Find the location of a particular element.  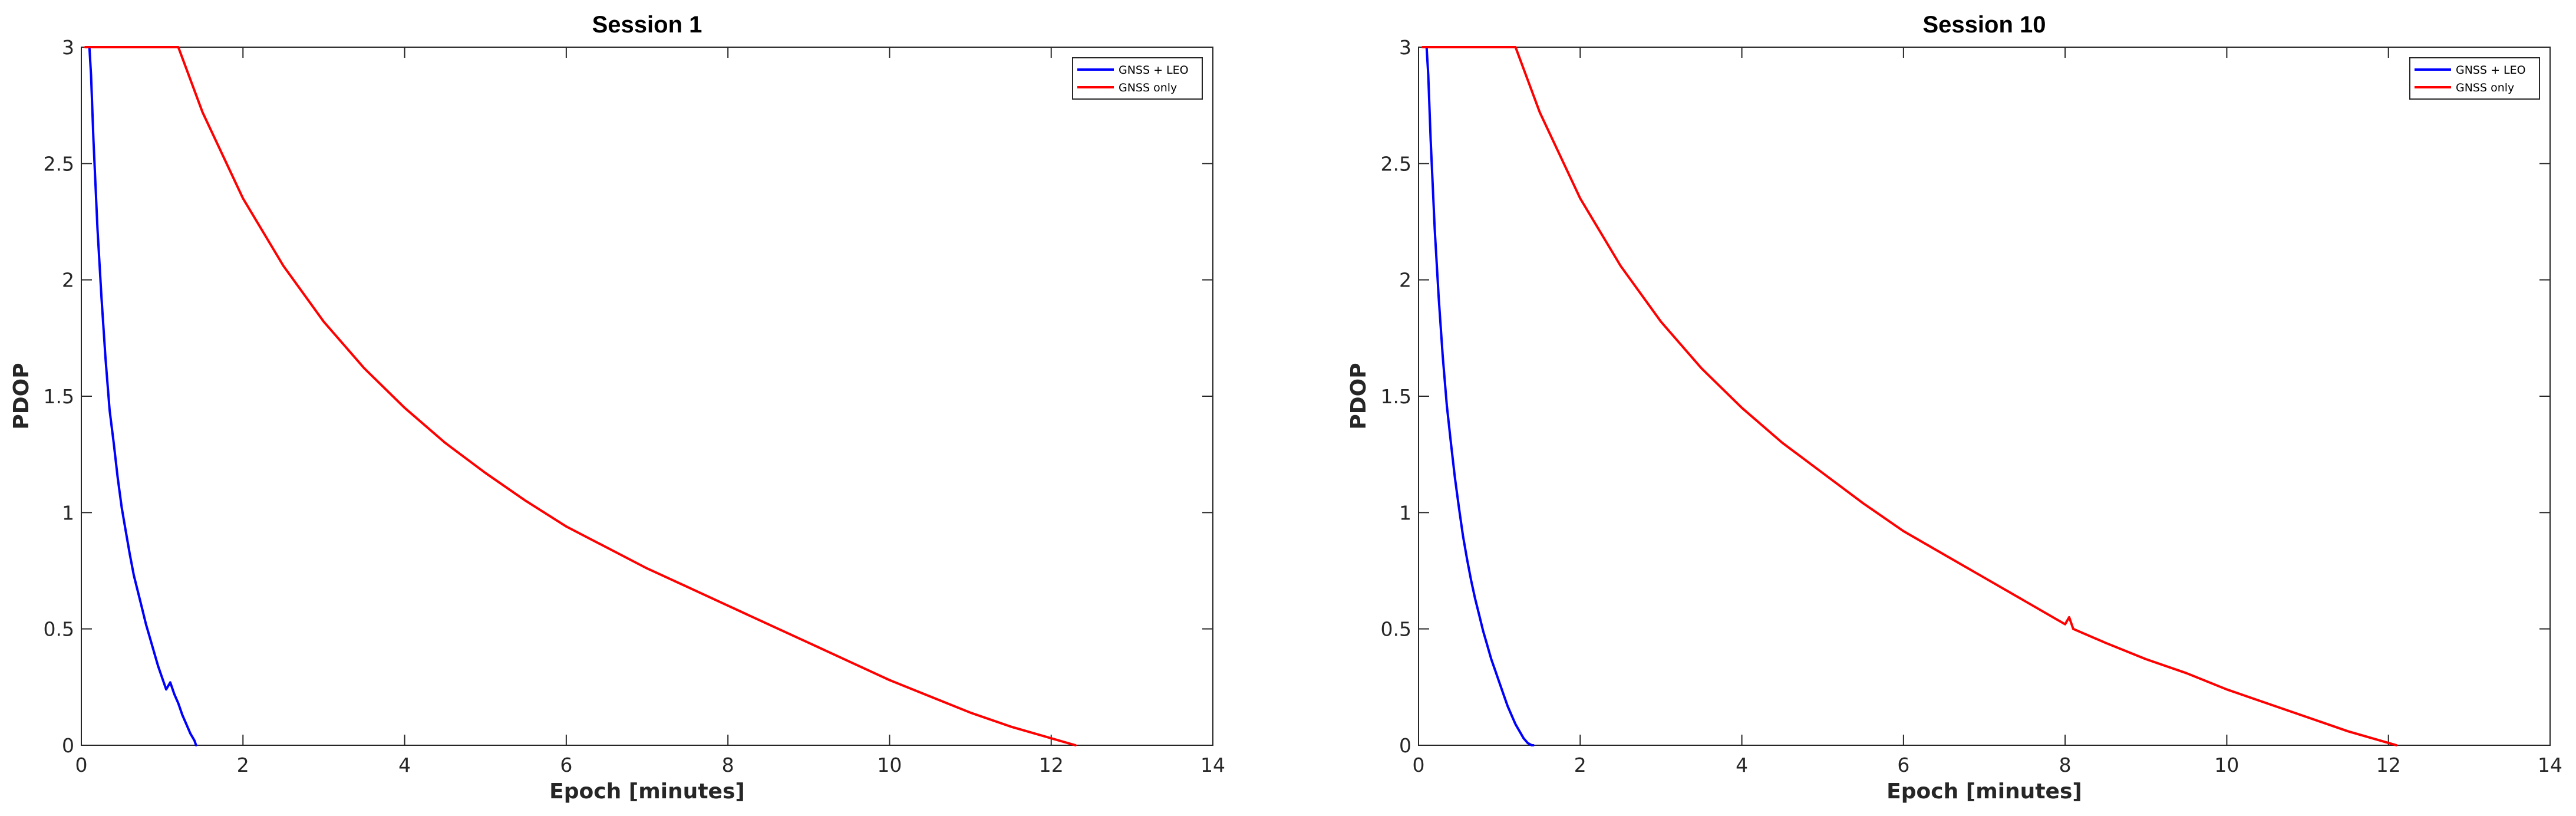

chart-1-title: Session 1 is located at coordinates (647, 25).